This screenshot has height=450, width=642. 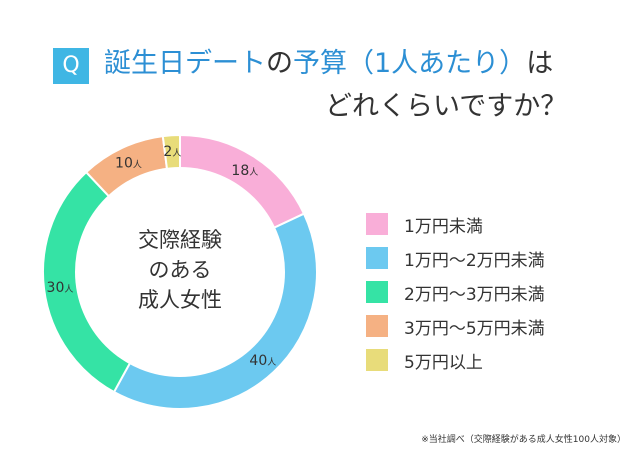 I want to click on legend-item-4: 3万円〜5万円未満, so click(x=455, y=326).